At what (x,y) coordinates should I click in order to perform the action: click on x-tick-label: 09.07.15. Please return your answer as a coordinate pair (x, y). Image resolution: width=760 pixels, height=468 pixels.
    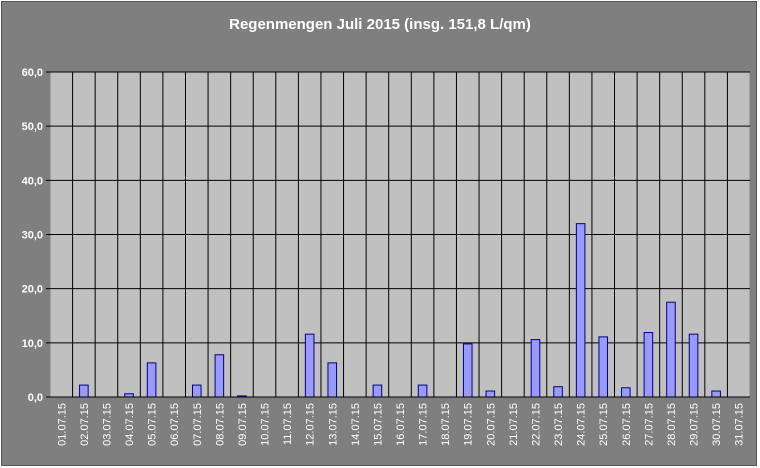
    Looking at the image, I should click on (243, 424).